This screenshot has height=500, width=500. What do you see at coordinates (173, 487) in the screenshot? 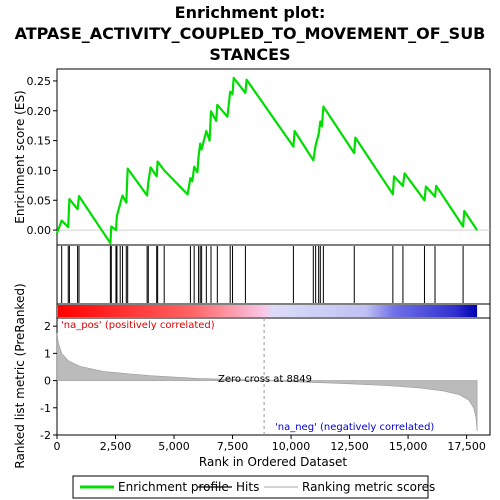
I see `legend-label: Enrichment profile` at bounding box center [173, 487].